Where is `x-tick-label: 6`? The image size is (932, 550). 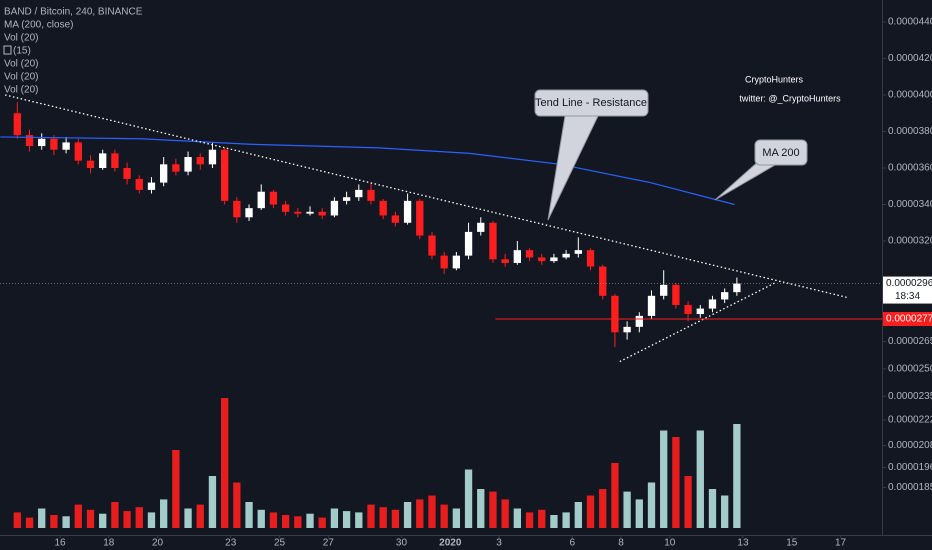 x-tick-label: 6 is located at coordinates (572, 543).